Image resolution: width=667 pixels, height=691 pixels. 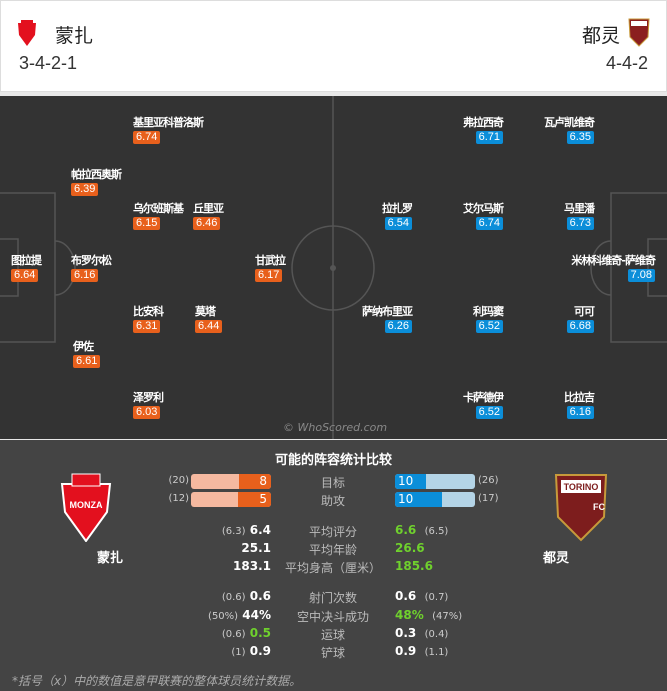 I want to click on svg-text: MONZA, so click(x=86, y=505).